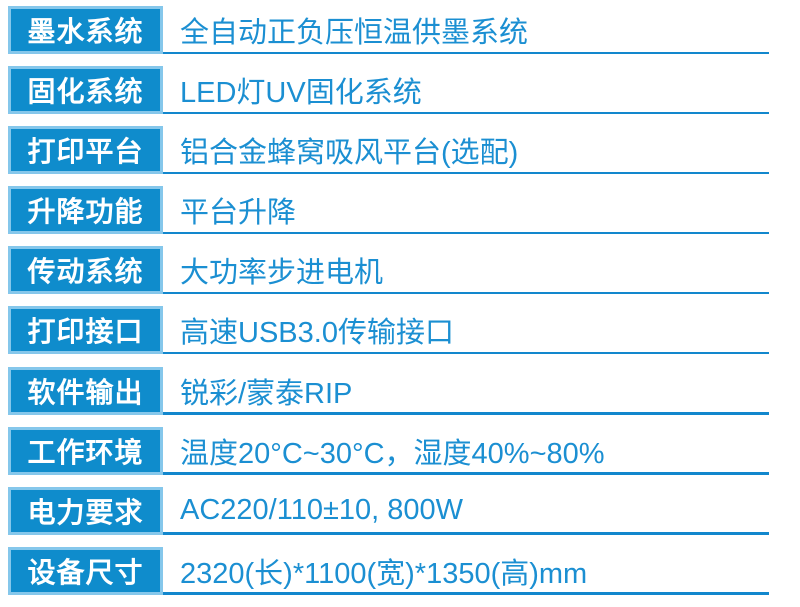  I want to click on spec-row-curing-system: 固化系统 LED灯UV固化系统, so click(404, 96).